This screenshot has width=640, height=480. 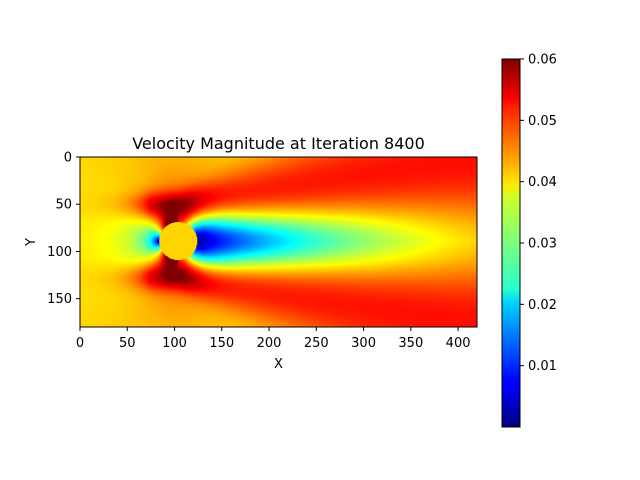 I want to click on x-tick-label: 100, so click(x=174, y=343).